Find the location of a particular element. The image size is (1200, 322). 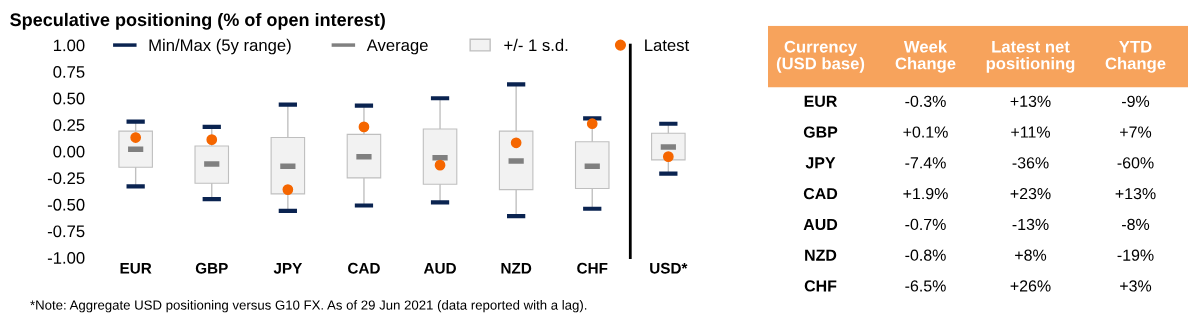

annotation: Min/Max (5y range) is located at coordinates (220, 46).